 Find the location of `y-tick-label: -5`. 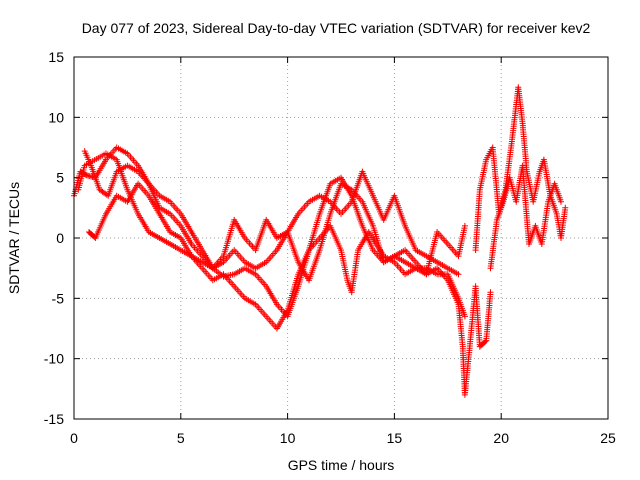

y-tick-label: -5 is located at coordinates (58, 298).